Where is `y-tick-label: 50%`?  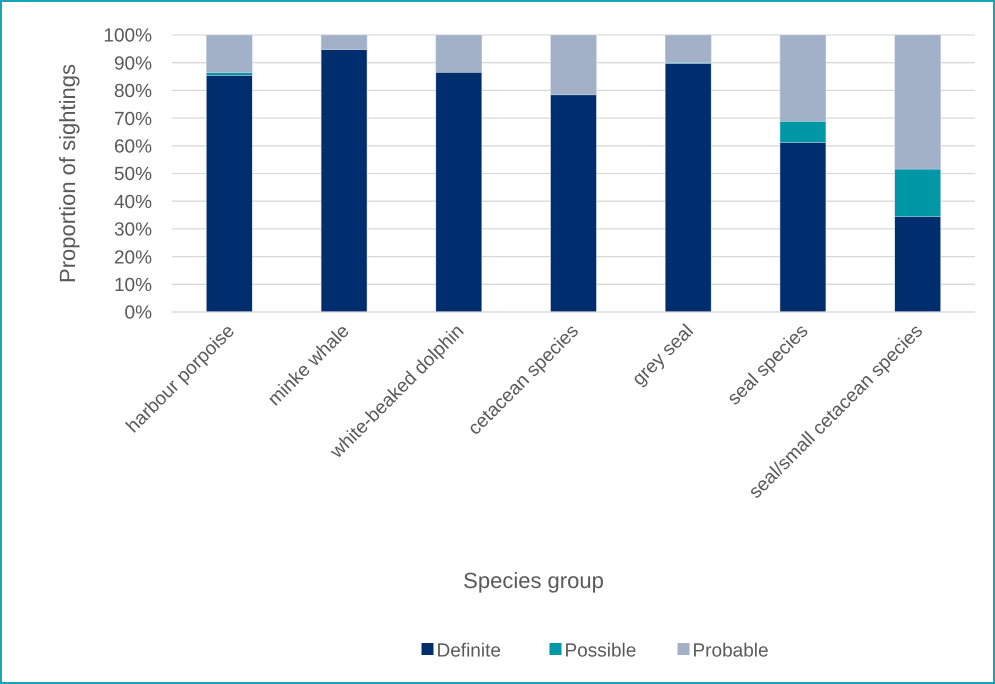
y-tick-label: 50% is located at coordinates (133, 175).